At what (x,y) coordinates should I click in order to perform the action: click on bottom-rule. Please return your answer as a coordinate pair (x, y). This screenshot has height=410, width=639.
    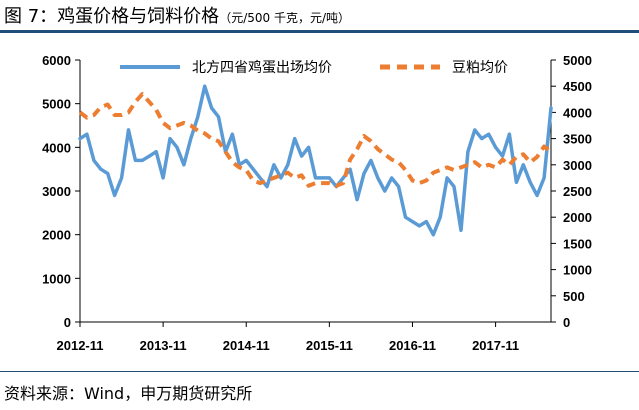
    Looking at the image, I should click on (319, 371).